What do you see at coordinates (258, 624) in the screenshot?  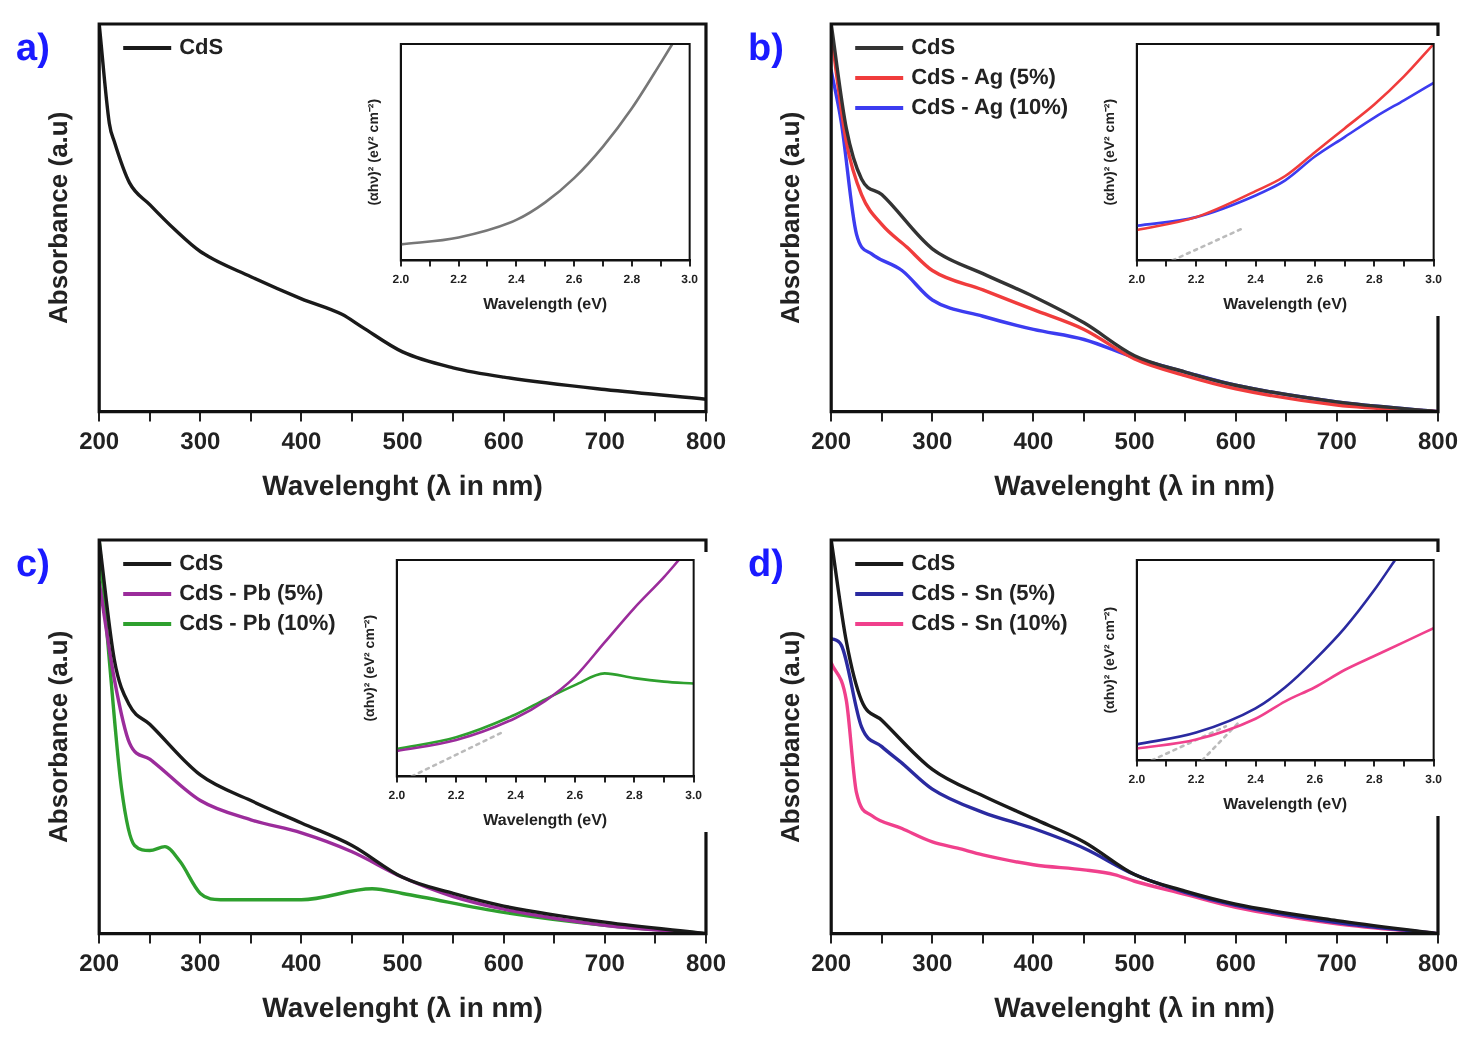 I see `legend-label: CdS - Pb (10%)` at bounding box center [258, 624].